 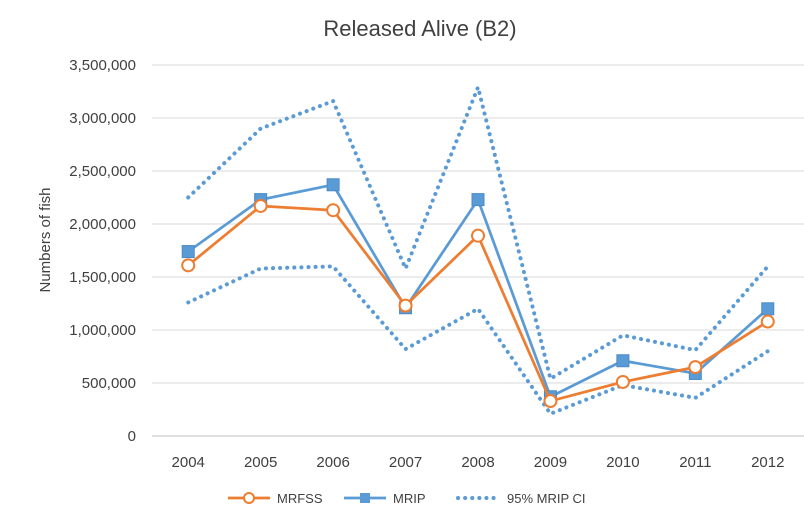 What do you see at coordinates (102, 118) in the screenshot?
I see `y-tick-label: 3,000,000` at bounding box center [102, 118].